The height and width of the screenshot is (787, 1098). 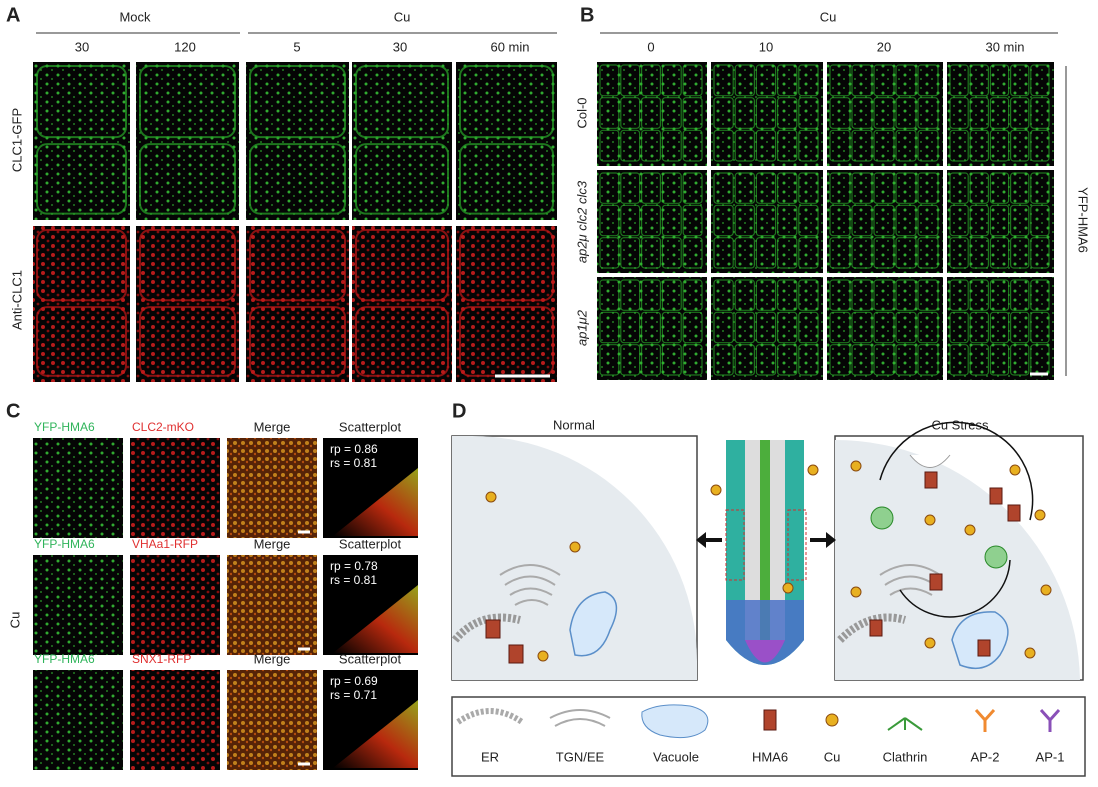 I want to click on legend-vacuole, so click(x=675, y=721).